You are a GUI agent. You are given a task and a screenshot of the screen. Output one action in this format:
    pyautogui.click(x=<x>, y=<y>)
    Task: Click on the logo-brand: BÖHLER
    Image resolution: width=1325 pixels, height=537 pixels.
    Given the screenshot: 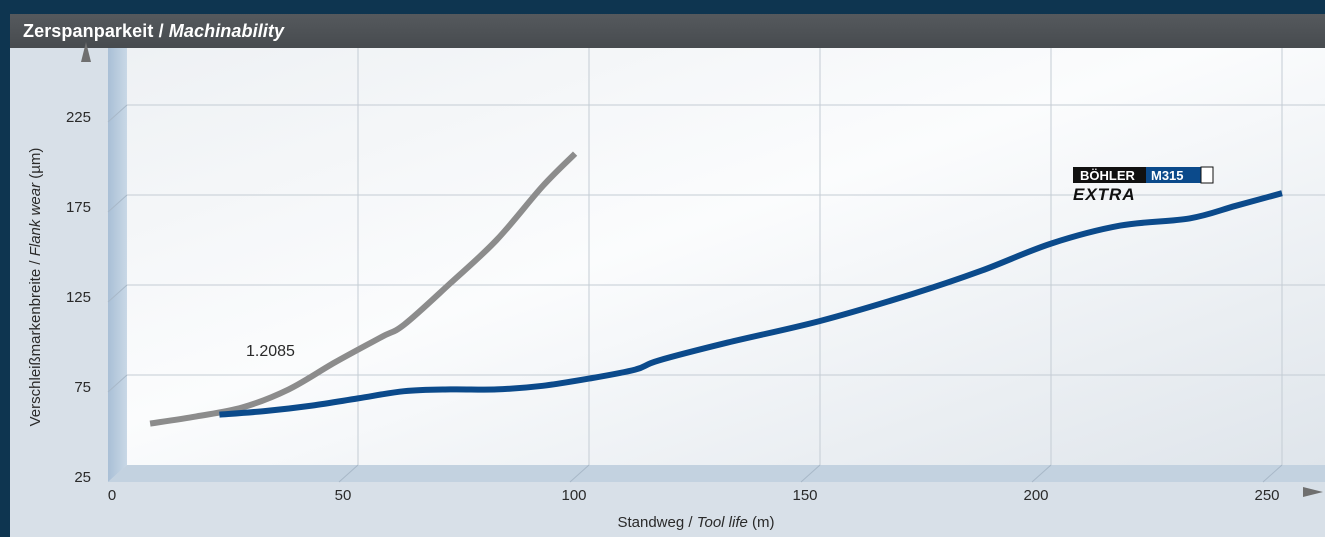 What is the action you would take?
    pyautogui.click(x=1108, y=175)
    